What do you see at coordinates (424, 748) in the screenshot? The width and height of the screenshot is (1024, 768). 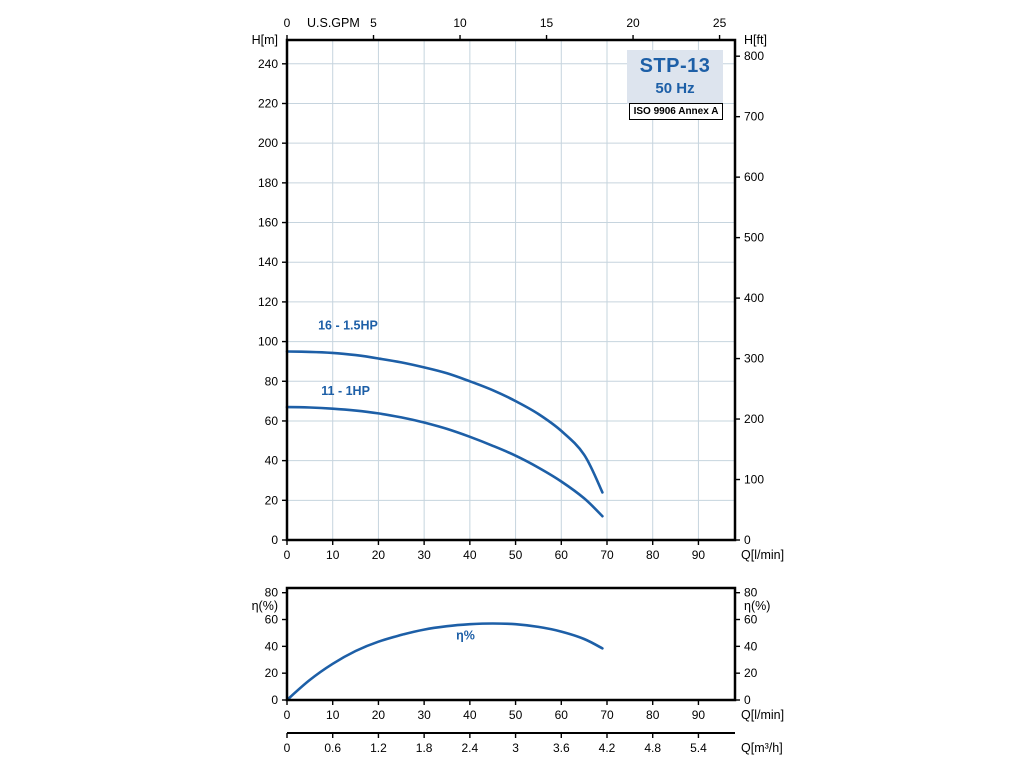 I see `m3h-tick-label: 1.8` at bounding box center [424, 748].